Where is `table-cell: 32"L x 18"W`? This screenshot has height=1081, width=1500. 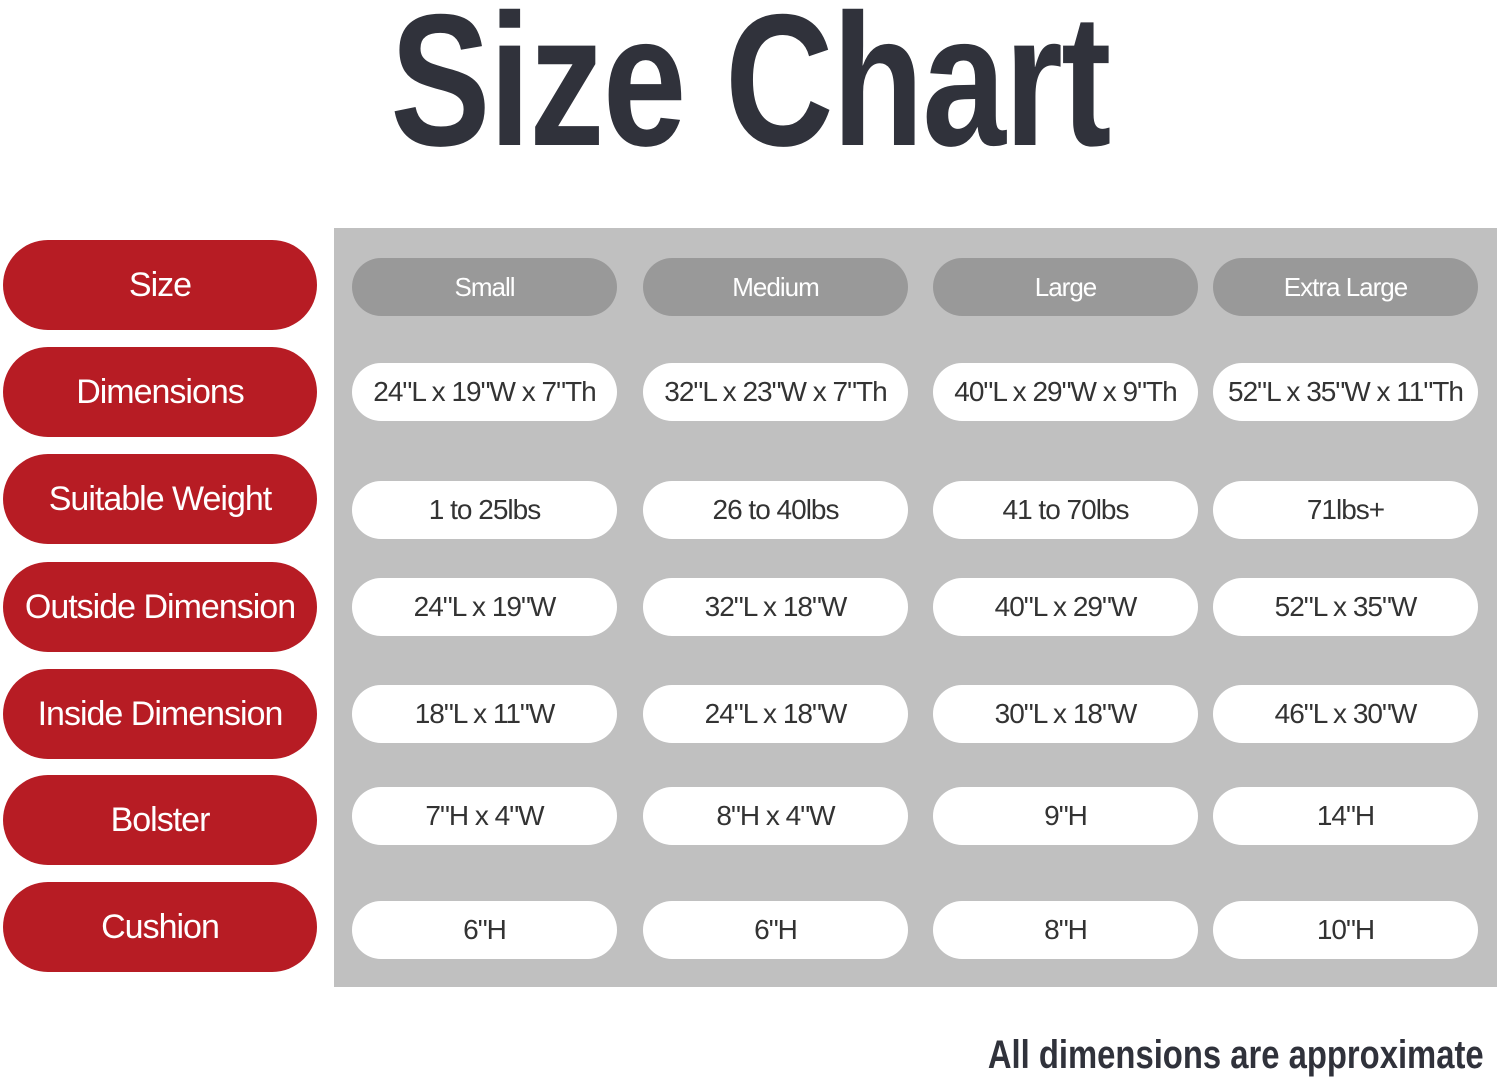 table-cell: 32"L x 18"W is located at coordinates (775, 607).